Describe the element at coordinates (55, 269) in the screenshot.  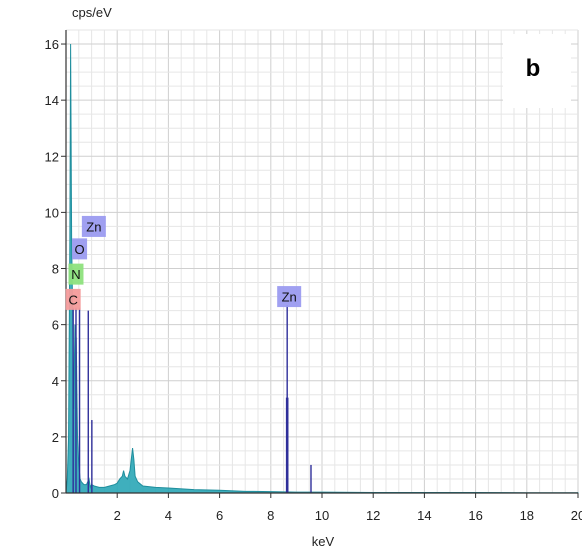
I see `y-tick-label: 8` at that location.